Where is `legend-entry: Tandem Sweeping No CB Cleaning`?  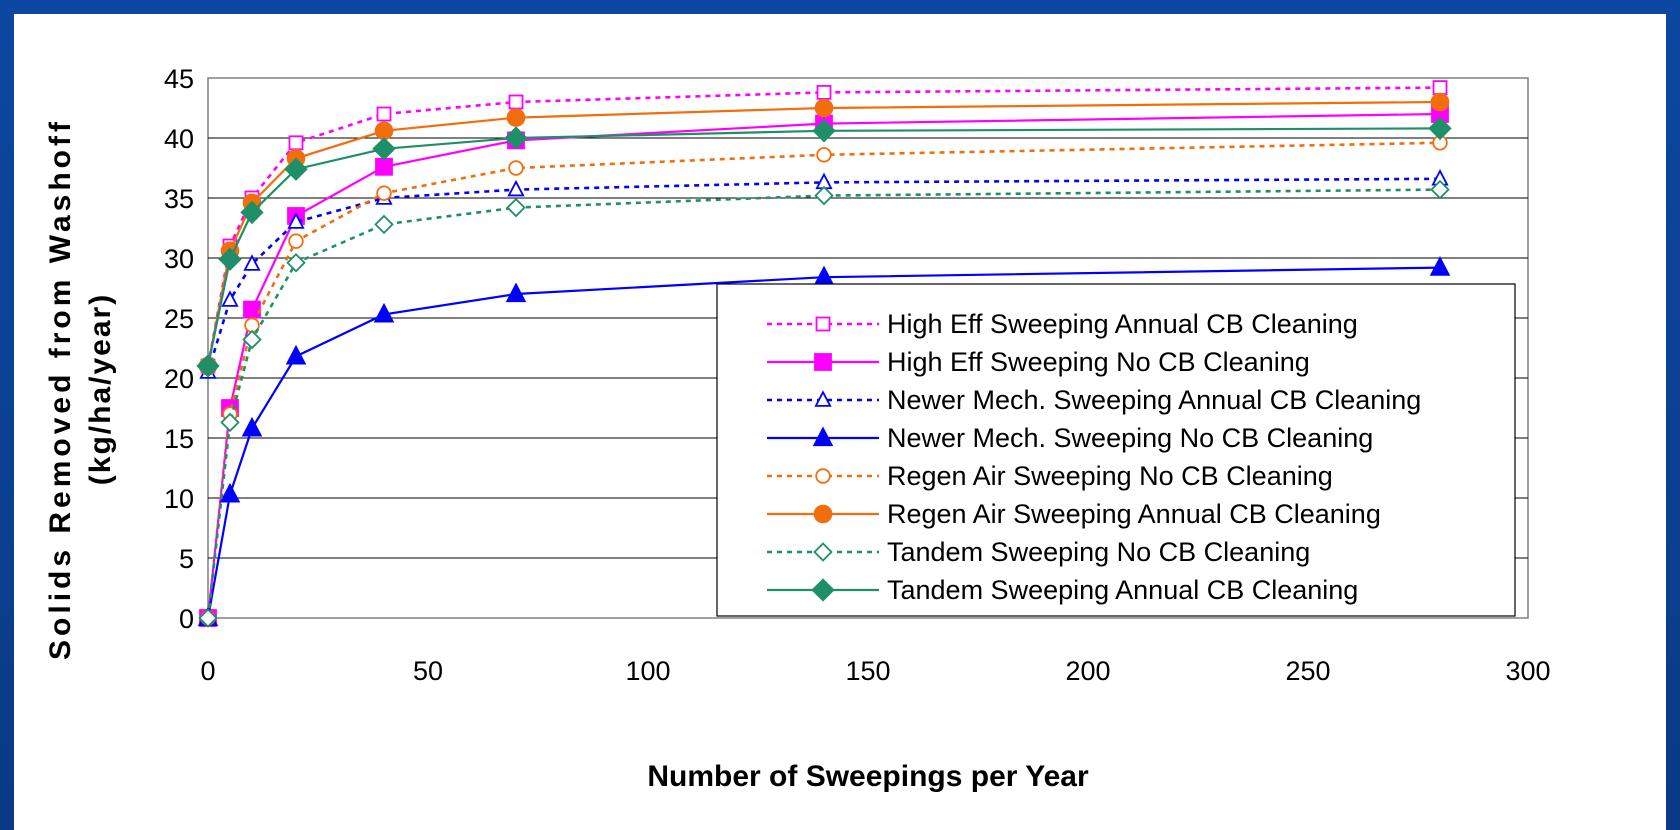 legend-entry: Tandem Sweeping No CB Cleaning is located at coordinates (1038, 552).